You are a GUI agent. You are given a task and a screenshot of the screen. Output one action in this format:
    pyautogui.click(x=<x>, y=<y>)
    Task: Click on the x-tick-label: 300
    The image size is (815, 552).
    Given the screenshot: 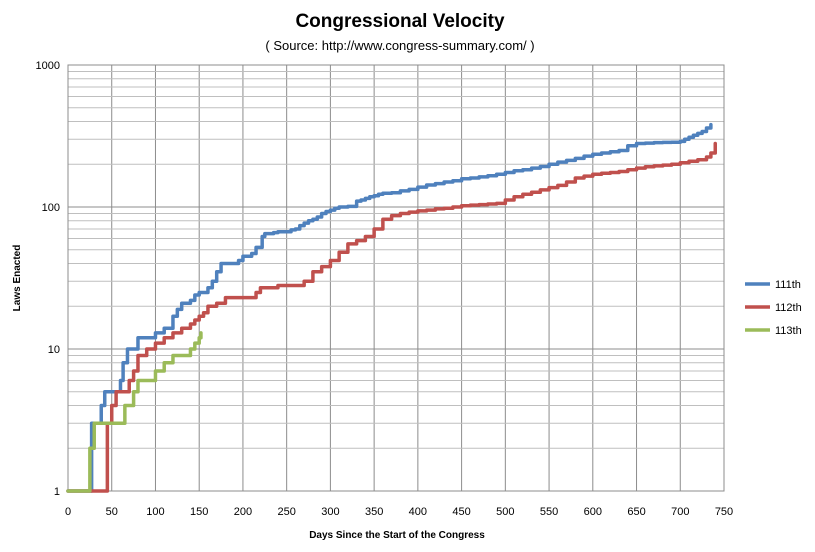 What is the action you would take?
    pyautogui.click(x=330, y=512)
    